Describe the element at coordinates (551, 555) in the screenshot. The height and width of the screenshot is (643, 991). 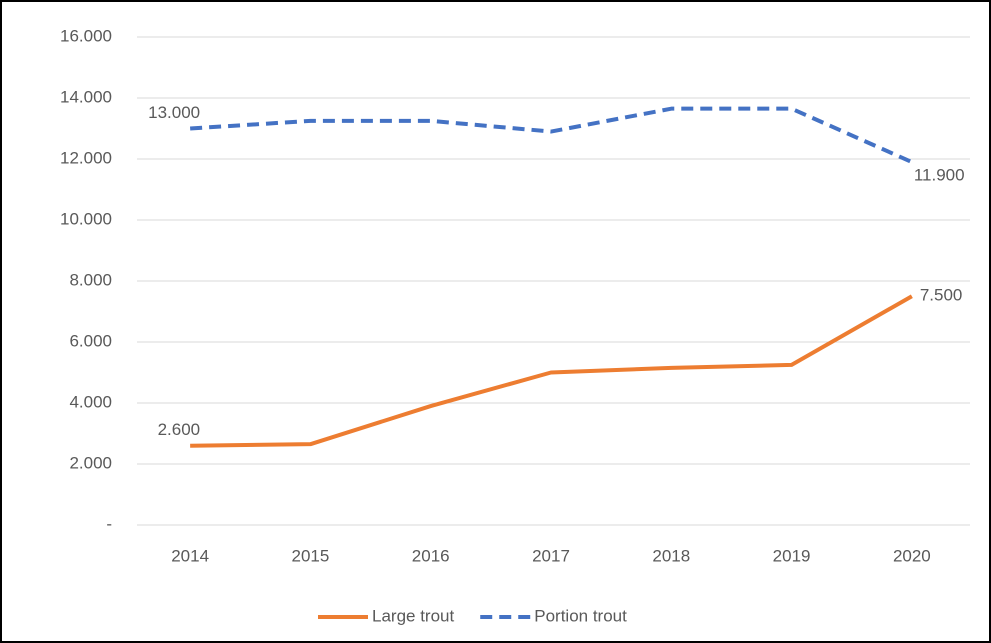
I see `x-tick-label: 2017` at that location.